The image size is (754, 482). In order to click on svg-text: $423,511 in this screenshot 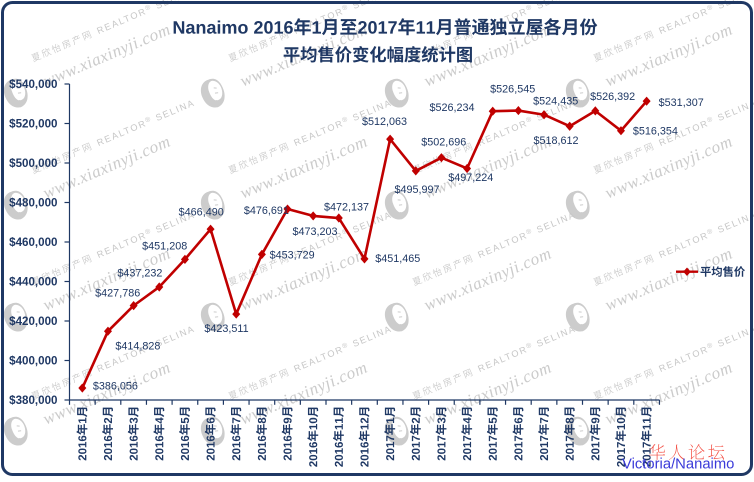, I will do `click(226, 329)`.